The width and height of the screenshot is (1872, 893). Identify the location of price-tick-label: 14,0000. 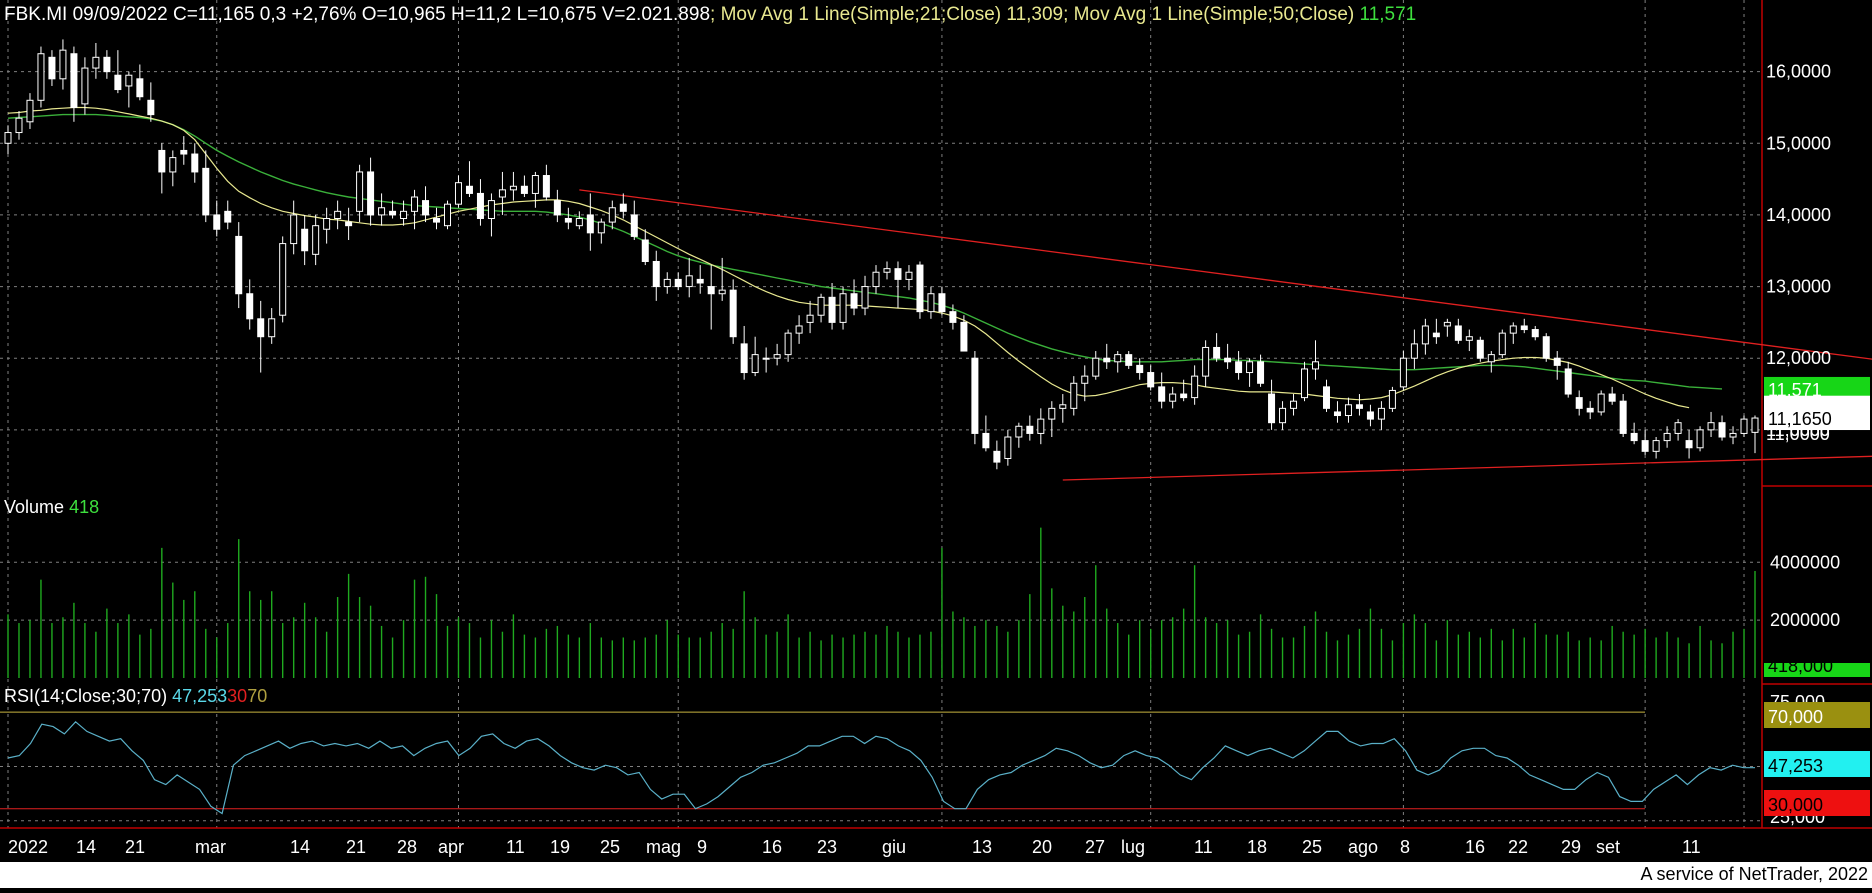
(1798, 215).